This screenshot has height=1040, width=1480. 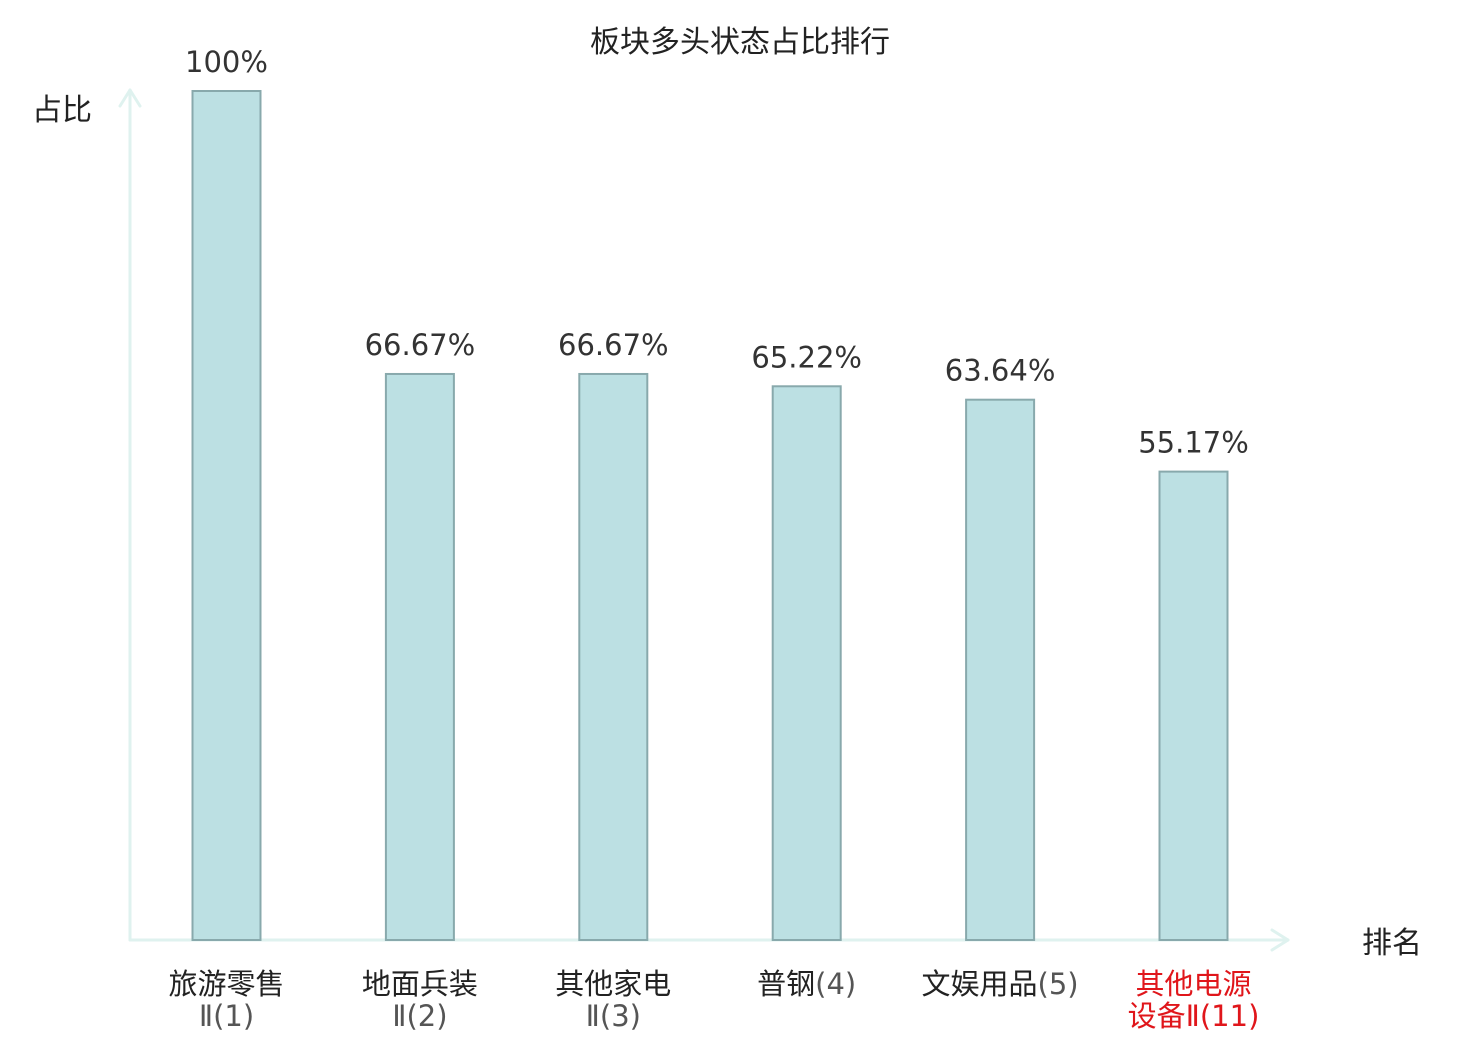 I want to click on x-tick-label: Ⅱ(2), so click(x=419, y=1016).